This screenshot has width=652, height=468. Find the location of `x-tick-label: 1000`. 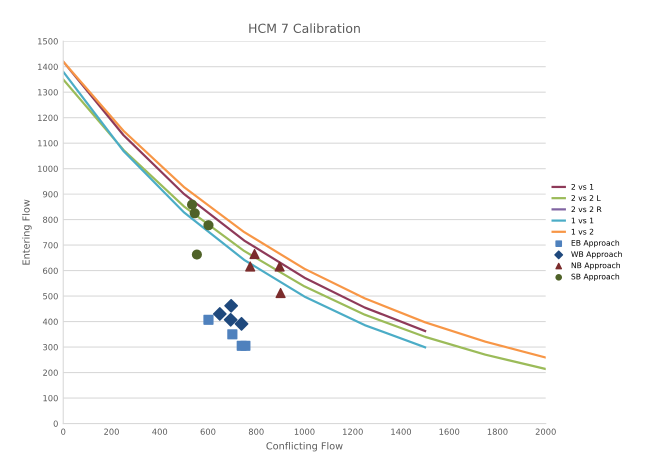

x-tick-label: 1000 is located at coordinates (304, 431).